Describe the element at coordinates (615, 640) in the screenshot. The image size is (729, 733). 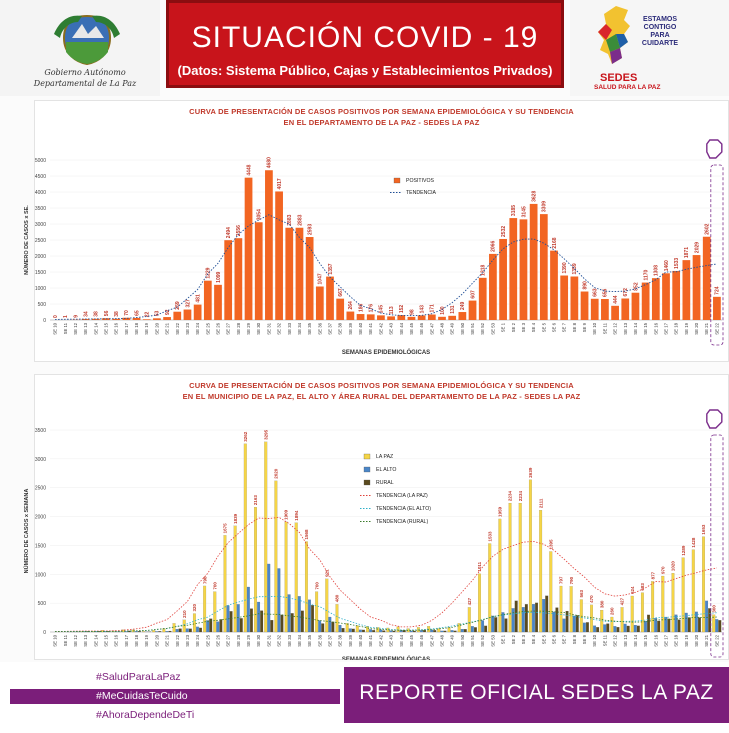
I see `x-tick-label: SE 12` at that location.